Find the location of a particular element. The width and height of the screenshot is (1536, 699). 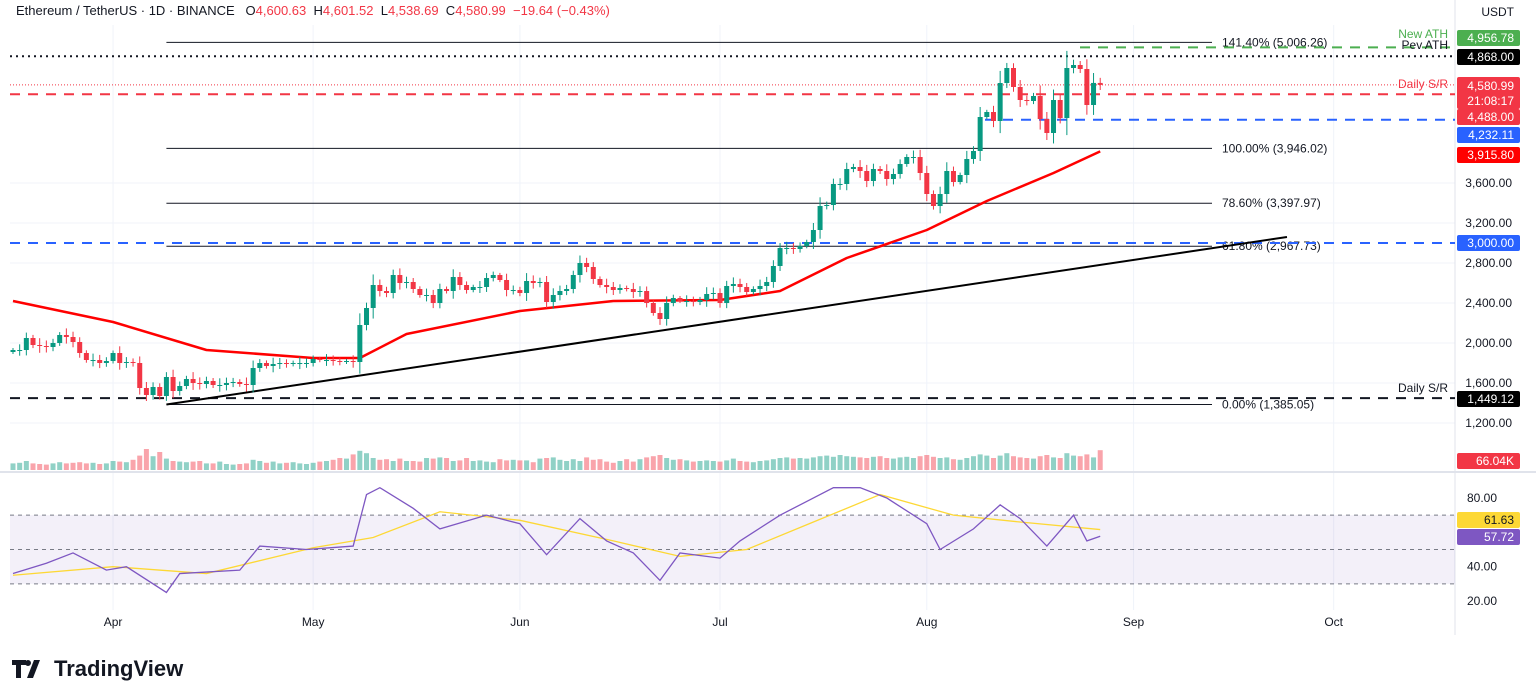

price-tick-label: 1,600.00 is located at coordinates (1488, 383).